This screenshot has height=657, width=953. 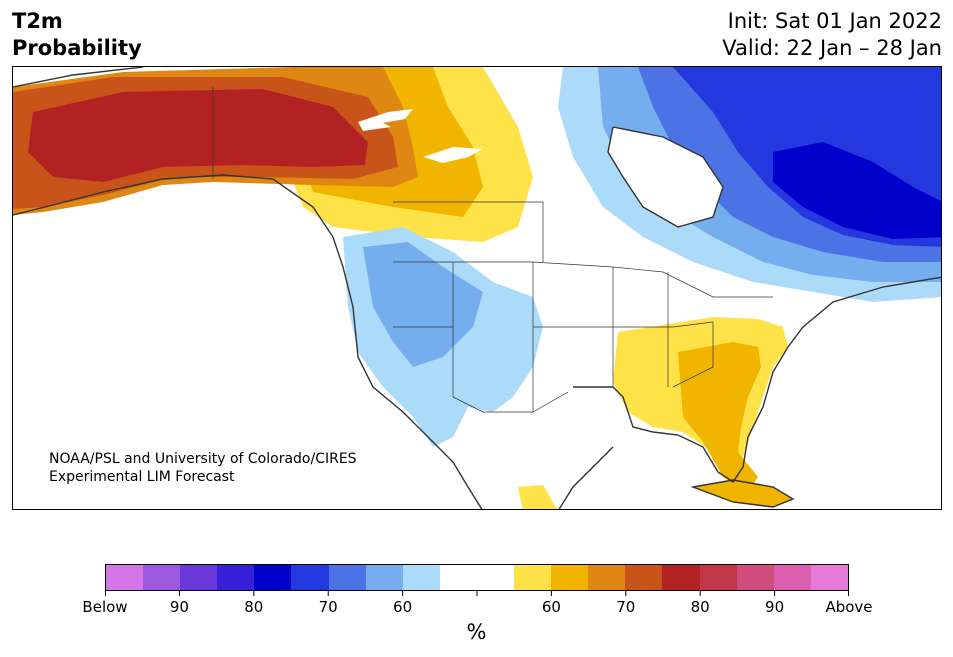 What do you see at coordinates (537, 497) in the screenshot?
I see `warm-yellow-mexico` at bounding box center [537, 497].